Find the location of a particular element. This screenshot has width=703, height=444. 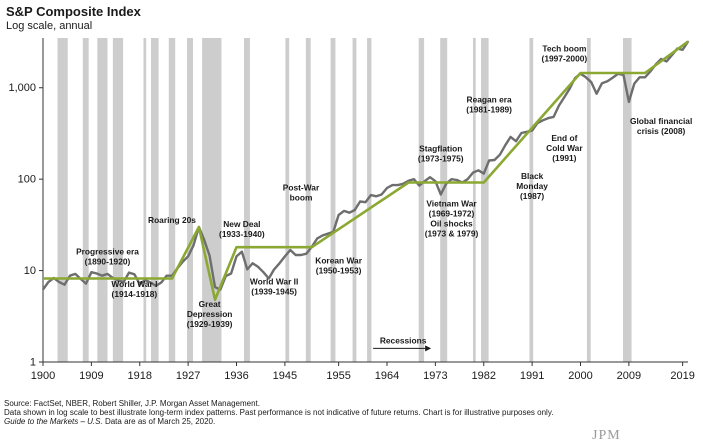

annotation-label: (1933-1940) is located at coordinates (242, 234).